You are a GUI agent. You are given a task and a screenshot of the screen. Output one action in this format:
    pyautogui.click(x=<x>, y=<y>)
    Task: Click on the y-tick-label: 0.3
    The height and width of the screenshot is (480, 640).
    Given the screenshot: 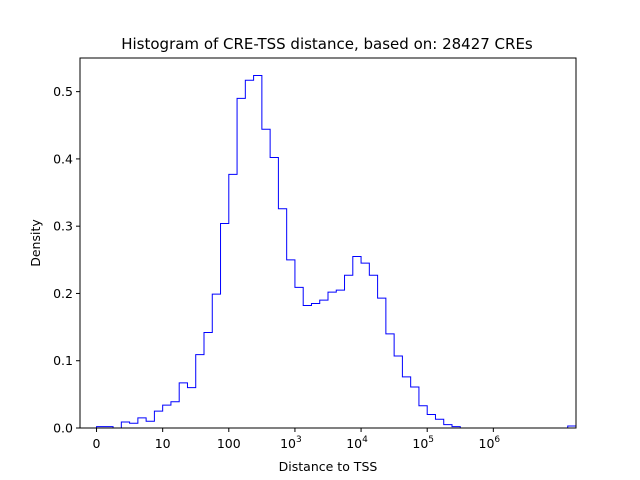 What is the action you would take?
    pyautogui.click(x=63, y=226)
    